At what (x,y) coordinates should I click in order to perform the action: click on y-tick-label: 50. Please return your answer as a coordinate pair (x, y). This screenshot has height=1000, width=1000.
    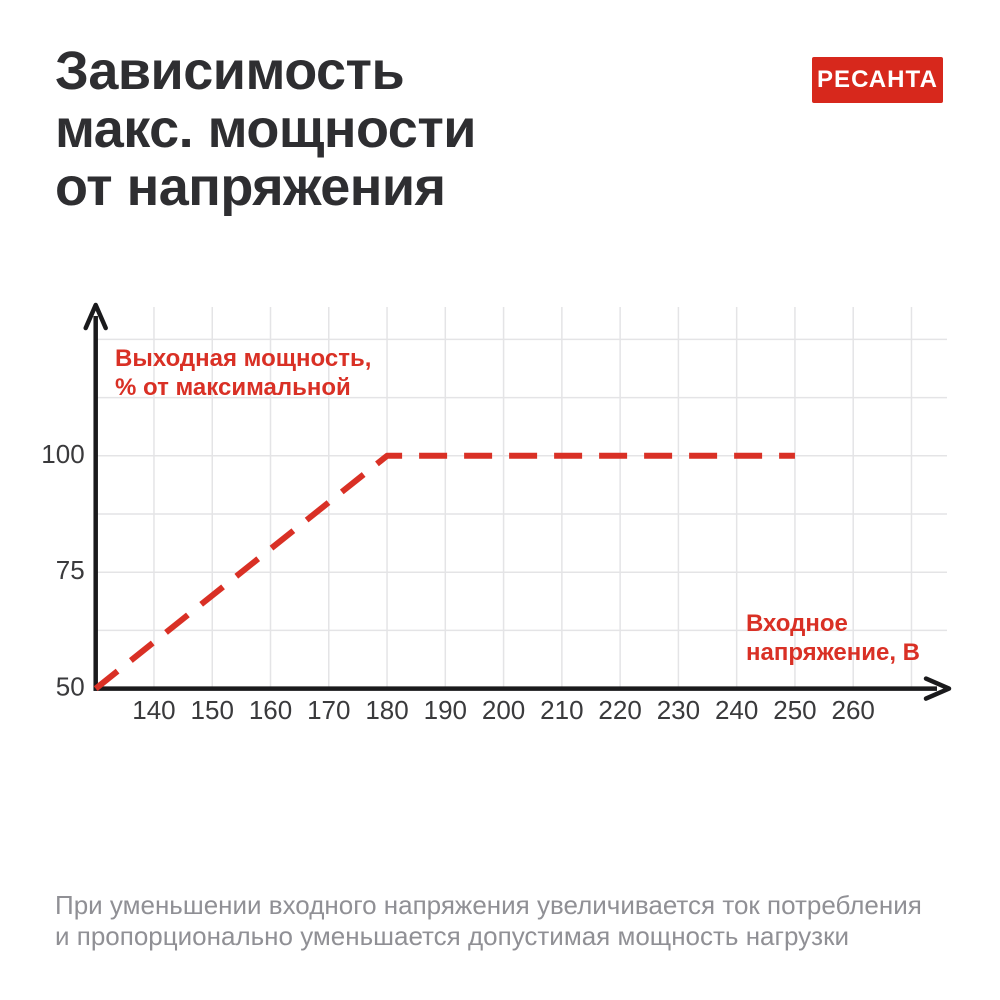
    Looking at the image, I should click on (70, 687).